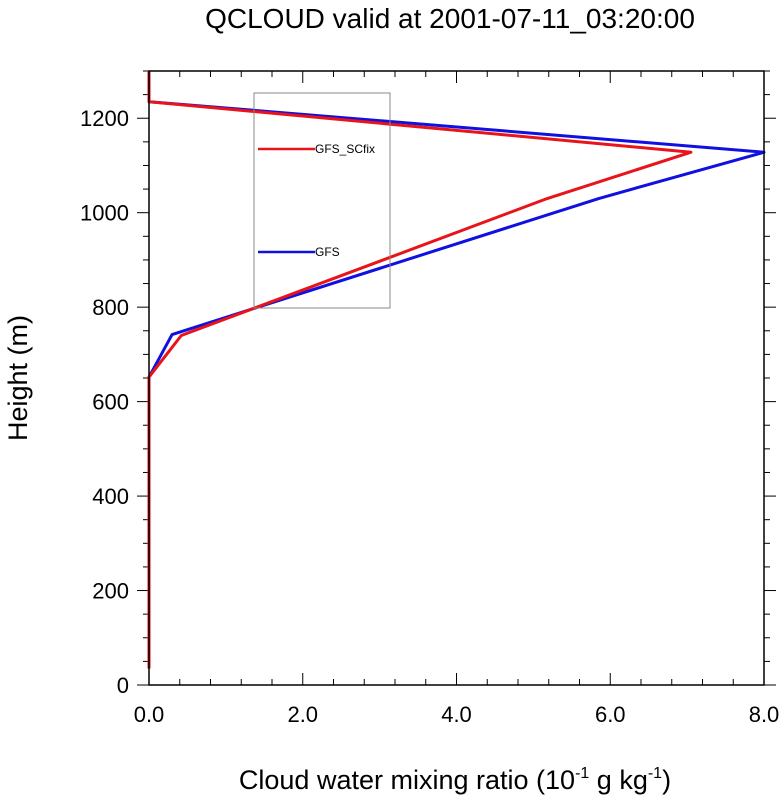 This screenshot has width=783, height=806. I want to click on x-tick-label: 4.0, so click(456, 714).